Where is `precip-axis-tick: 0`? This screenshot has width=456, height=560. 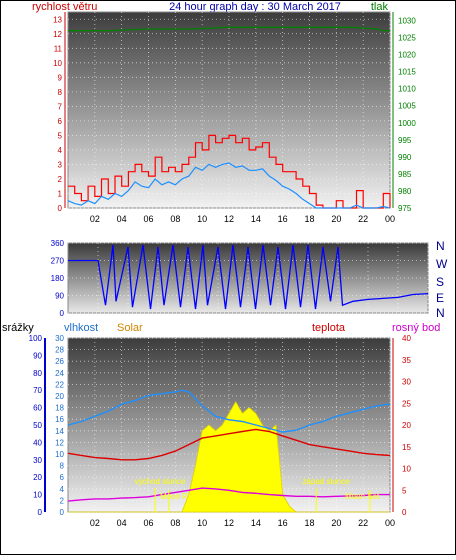 precip-axis-tick: 0 is located at coordinates (40, 512).